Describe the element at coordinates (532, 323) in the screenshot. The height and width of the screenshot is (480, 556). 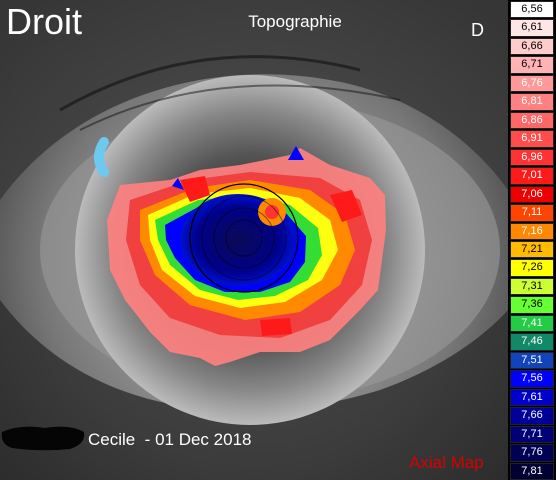
I see `scale-cell: 7,41` at that location.